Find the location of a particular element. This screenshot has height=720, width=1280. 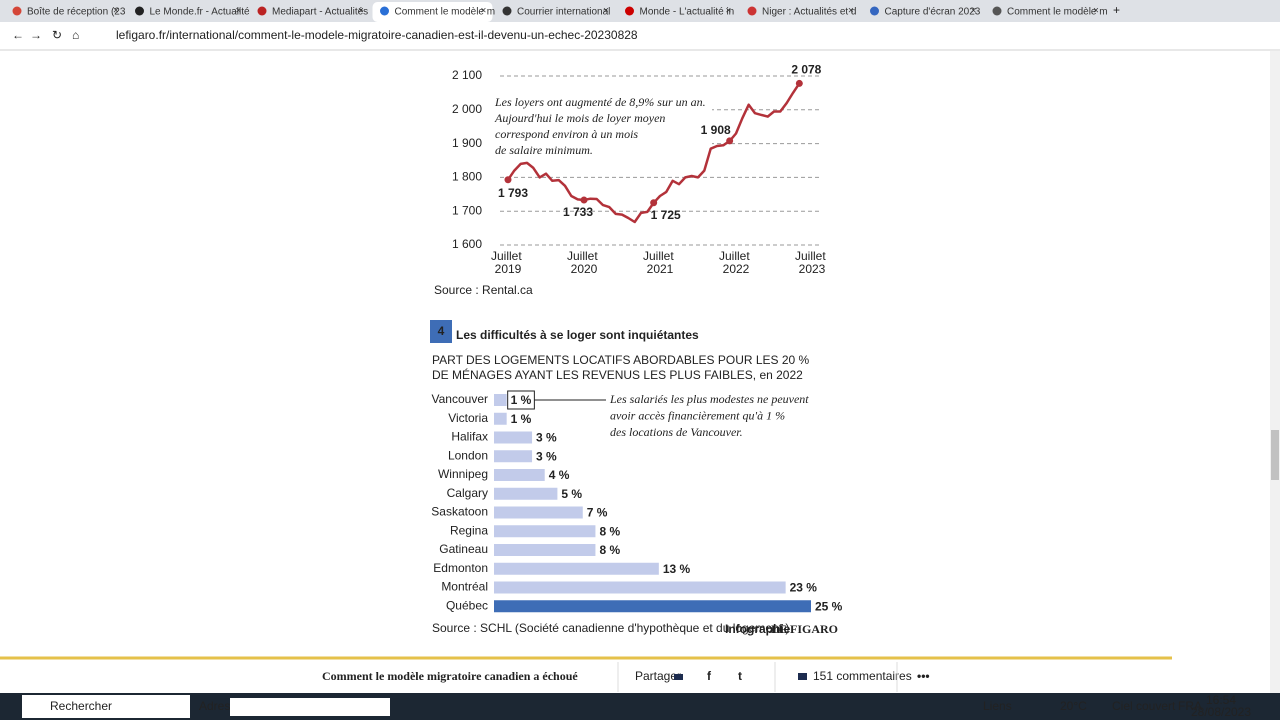

tab-title: Monde - L'actualité in is located at coordinates (687, 12).